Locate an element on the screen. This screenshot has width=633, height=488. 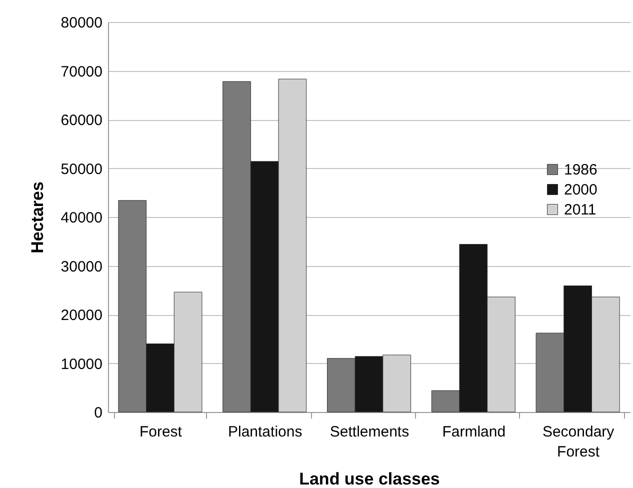
y-tick-label: 10000 is located at coordinates (81, 364).